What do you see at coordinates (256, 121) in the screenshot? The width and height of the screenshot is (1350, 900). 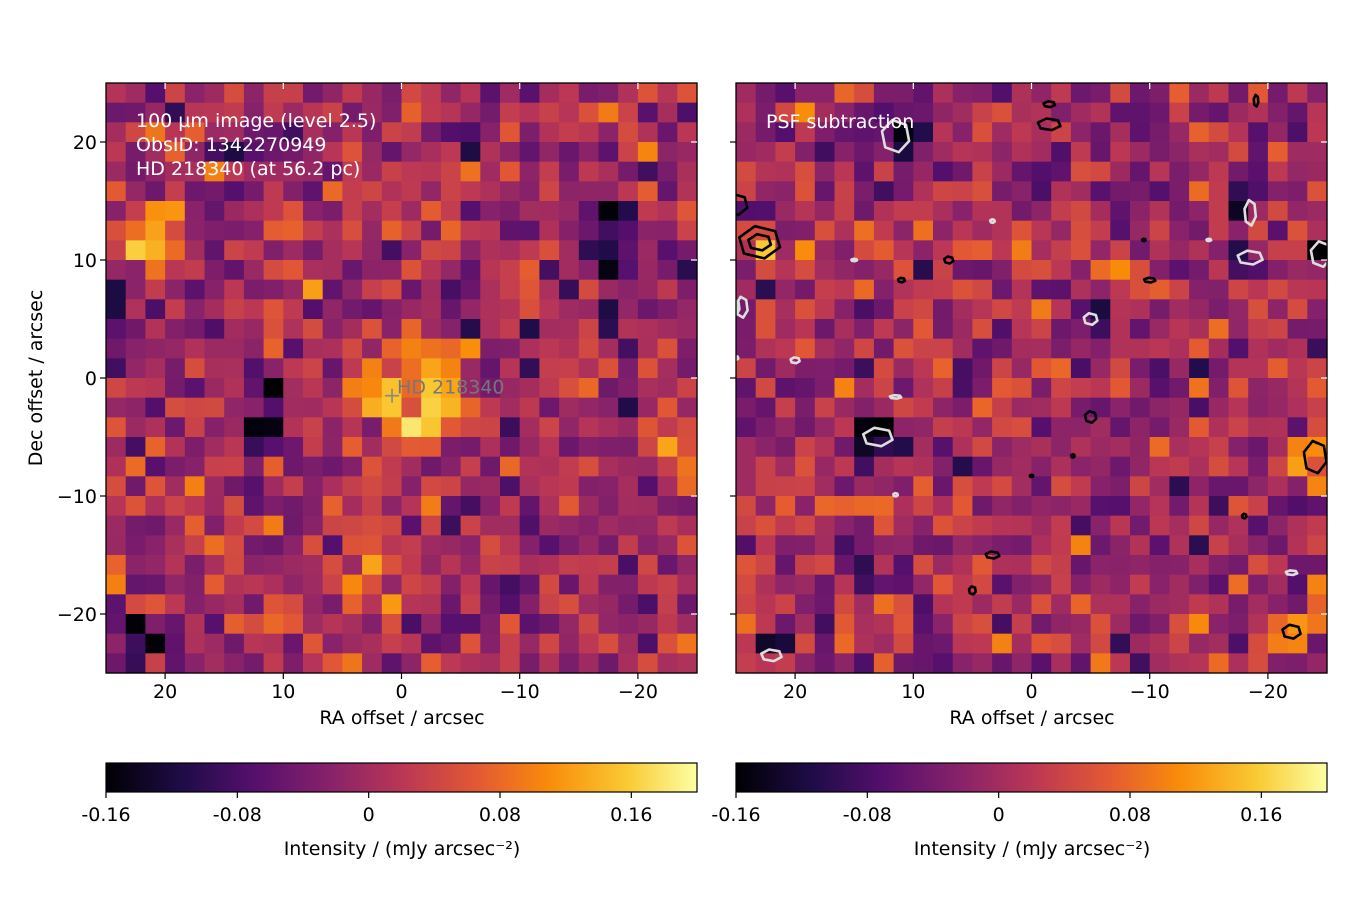 I see `left-annotation-line-1: 100 µm image (level 2.5)` at bounding box center [256, 121].